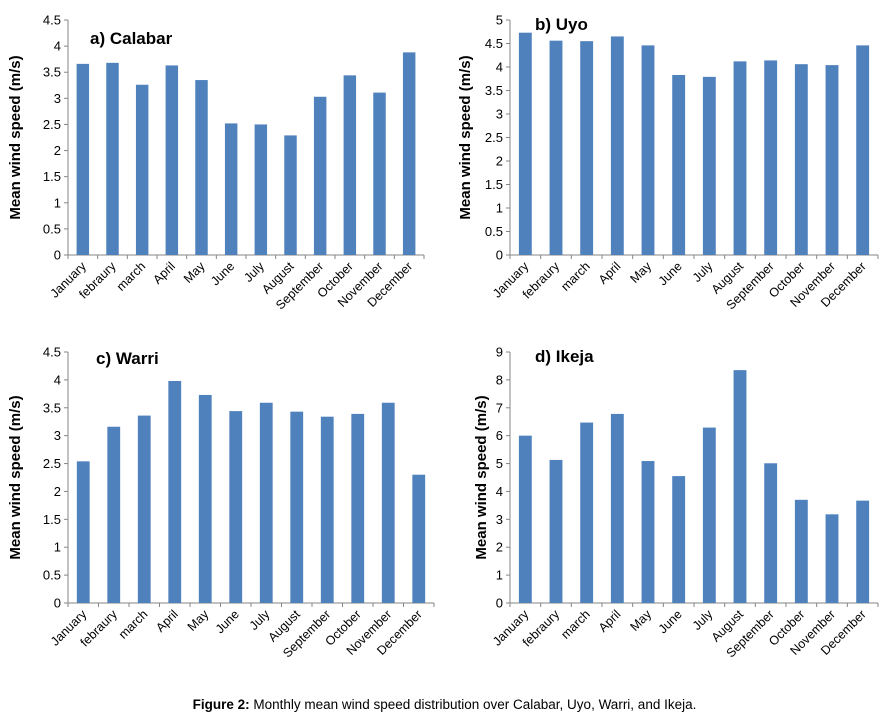 The height and width of the screenshot is (718, 889). I want to click on y-tick-label: 6, so click(499, 435).